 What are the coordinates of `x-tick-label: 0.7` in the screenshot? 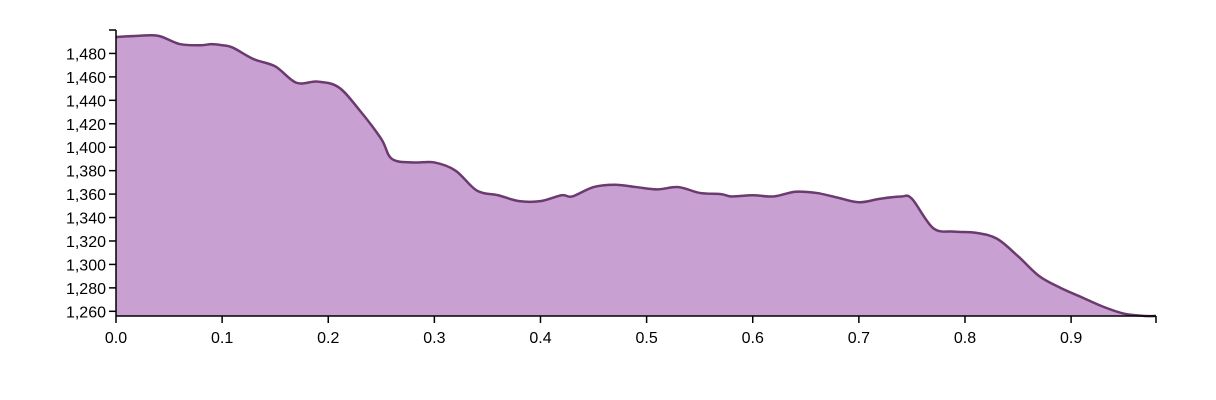 It's located at (859, 338).